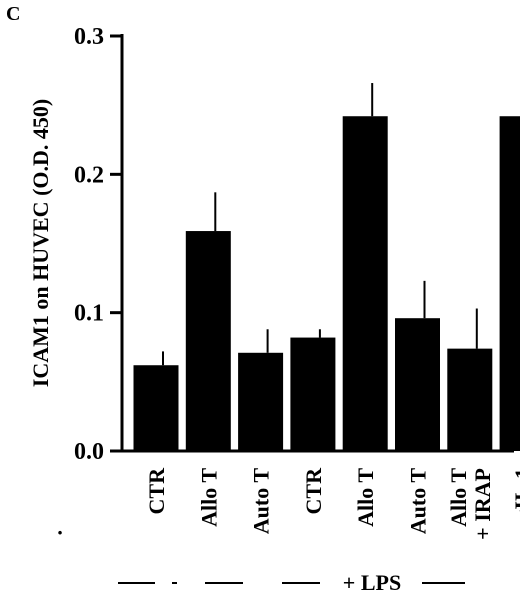 The image size is (520, 599). Describe the element at coordinates (291, 582) in the screenshot. I see `lps-group-annotations: + LPS` at that location.